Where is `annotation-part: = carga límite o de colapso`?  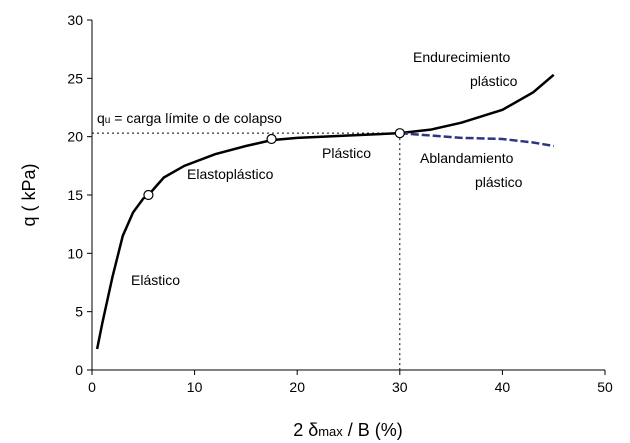 annotation-part: = carga límite o de colapso is located at coordinates (196, 118).